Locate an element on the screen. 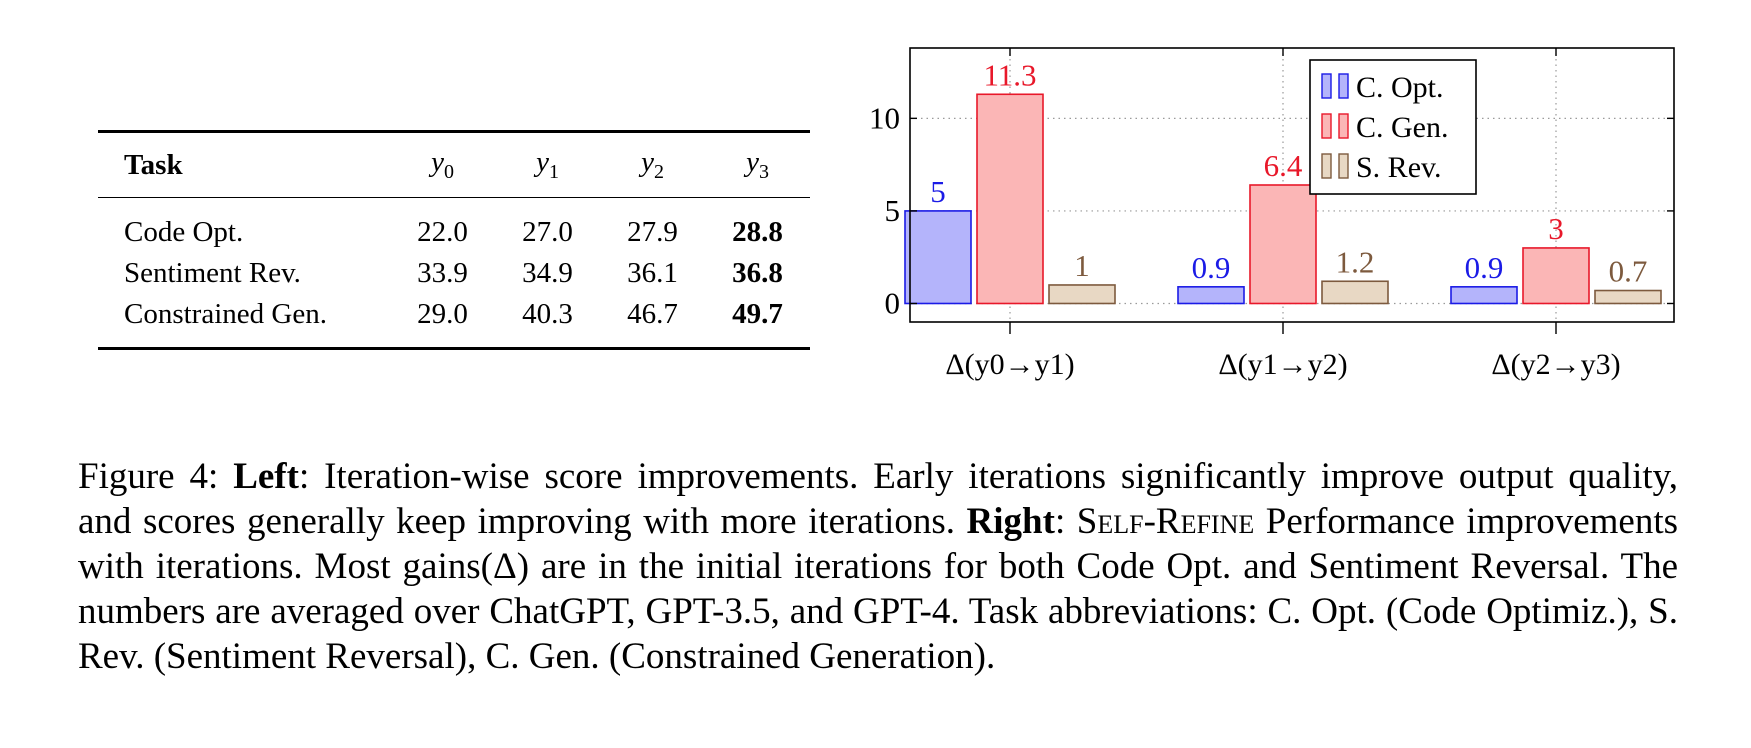 The width and height of the screenshot is (1751, 748). legend-label: C. Gen. is located at coordinates (1402, 127).